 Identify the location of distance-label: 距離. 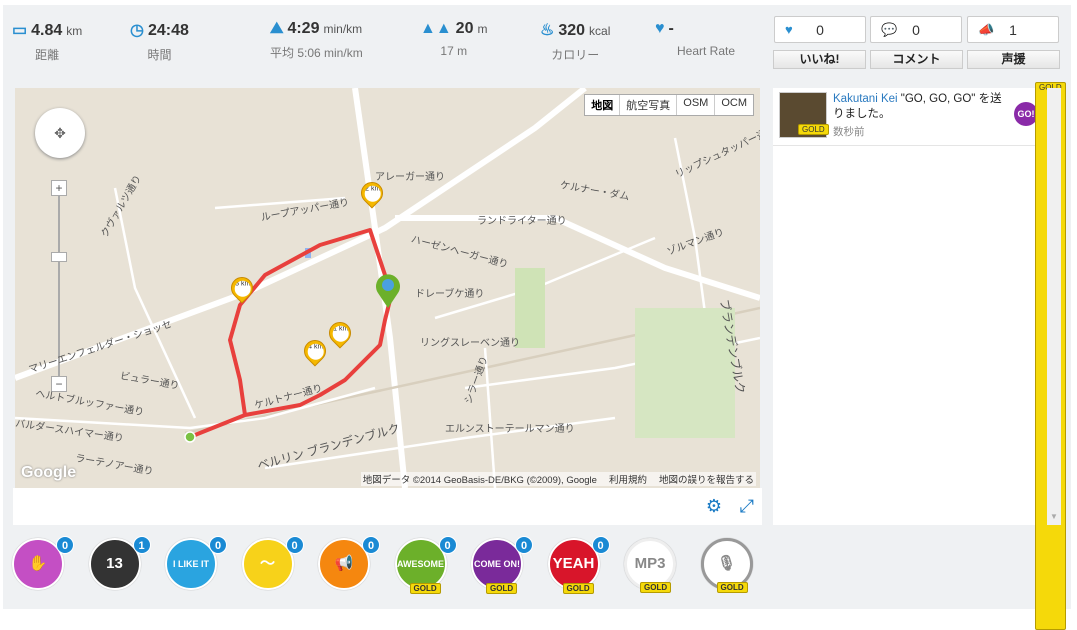
(47, 55).